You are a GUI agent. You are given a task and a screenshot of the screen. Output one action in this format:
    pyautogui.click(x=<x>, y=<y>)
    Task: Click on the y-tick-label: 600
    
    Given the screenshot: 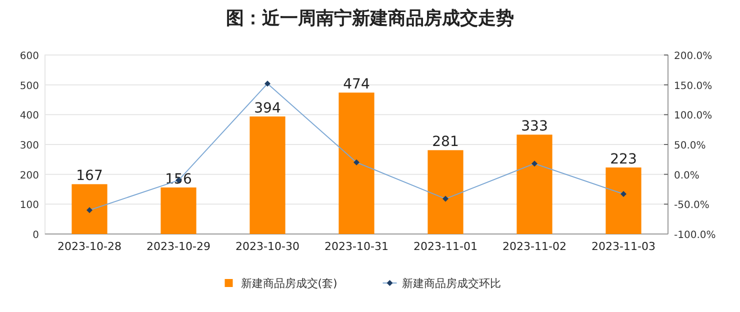 What is the action you would take?
    pyautogui.click(x=29, y=56)
    